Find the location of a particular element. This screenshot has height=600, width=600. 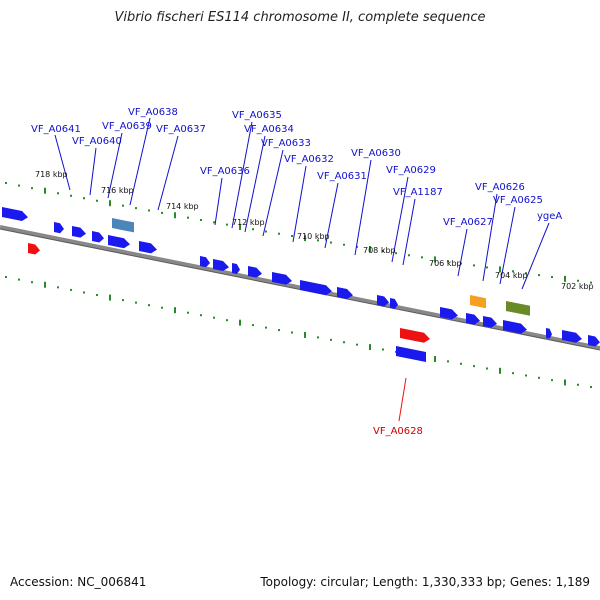

gene-label: ygeA is located at coordinates (549, 216).